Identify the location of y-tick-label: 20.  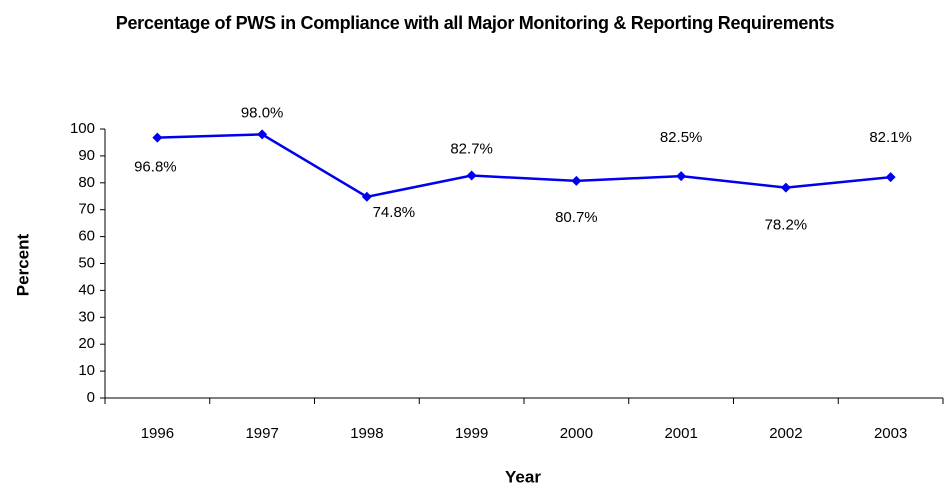
(86, 343).